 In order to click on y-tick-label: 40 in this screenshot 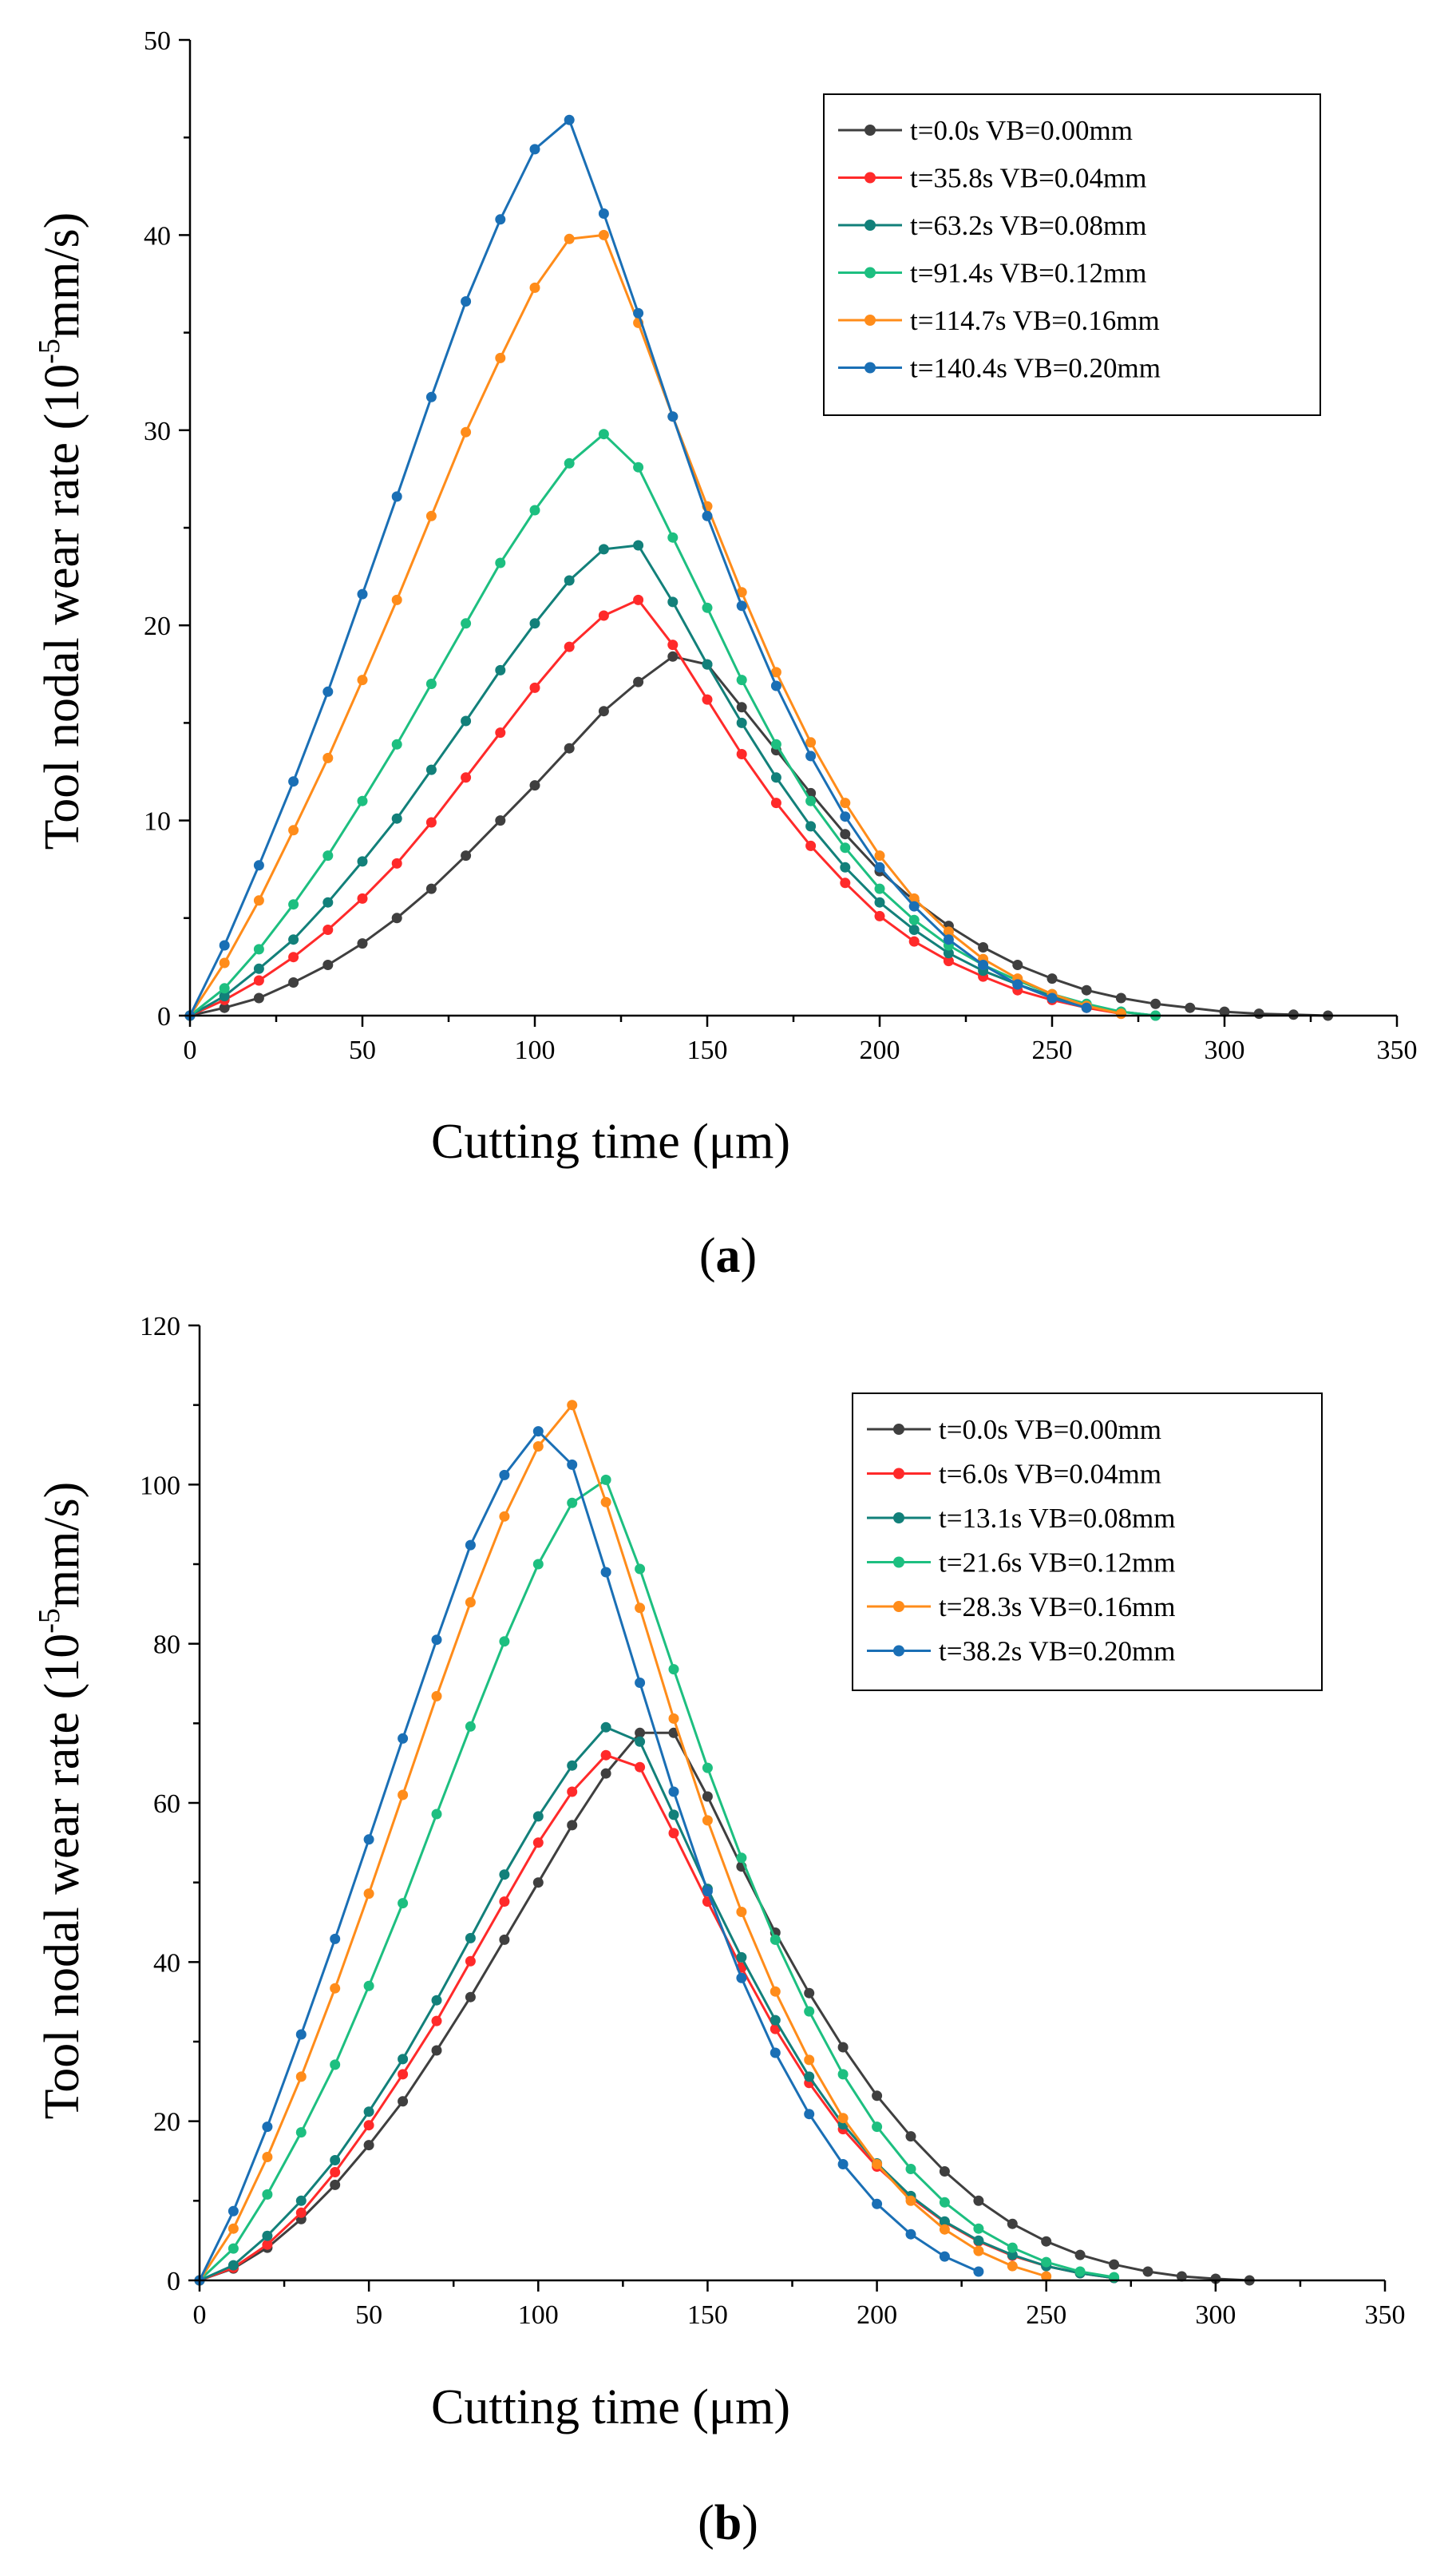, I will do `click(157, 236)`.